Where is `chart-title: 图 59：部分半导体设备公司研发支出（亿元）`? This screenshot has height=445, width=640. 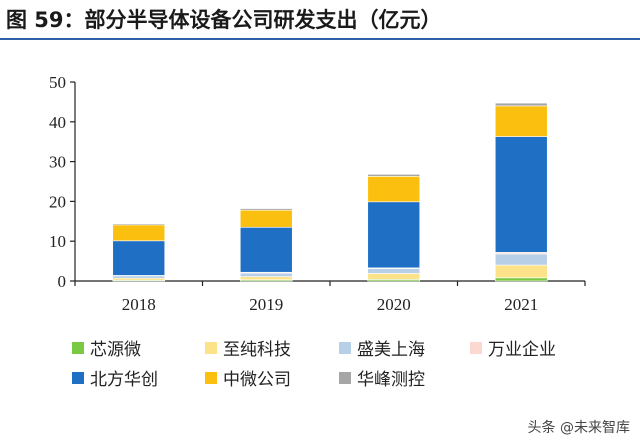
chart-title: 图 59：部分半导体设备公司研发支出（亿元） is located at coordinates (224, 20).